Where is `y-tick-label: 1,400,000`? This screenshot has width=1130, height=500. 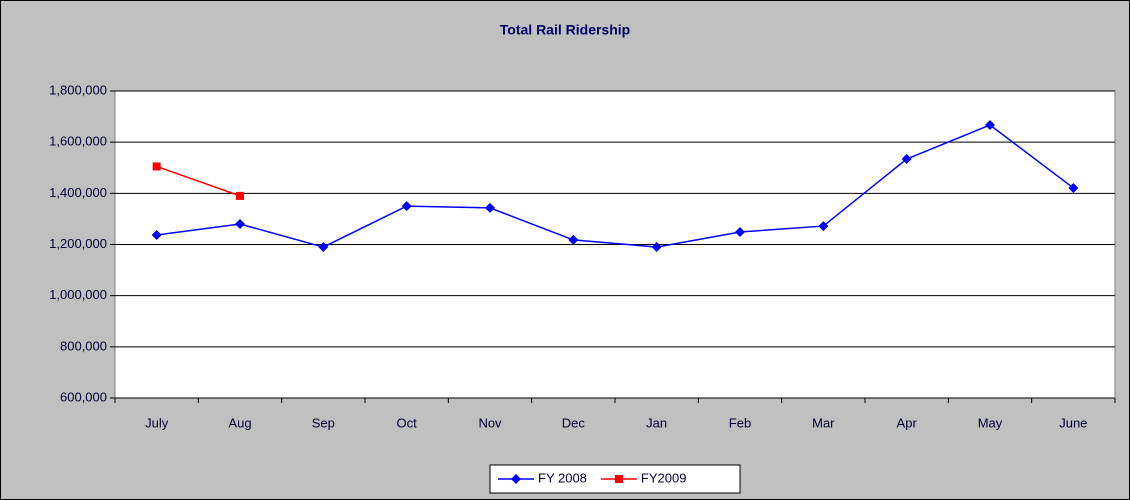 y-tick-label: 1,400,000 is located at coordinates (78, 192).